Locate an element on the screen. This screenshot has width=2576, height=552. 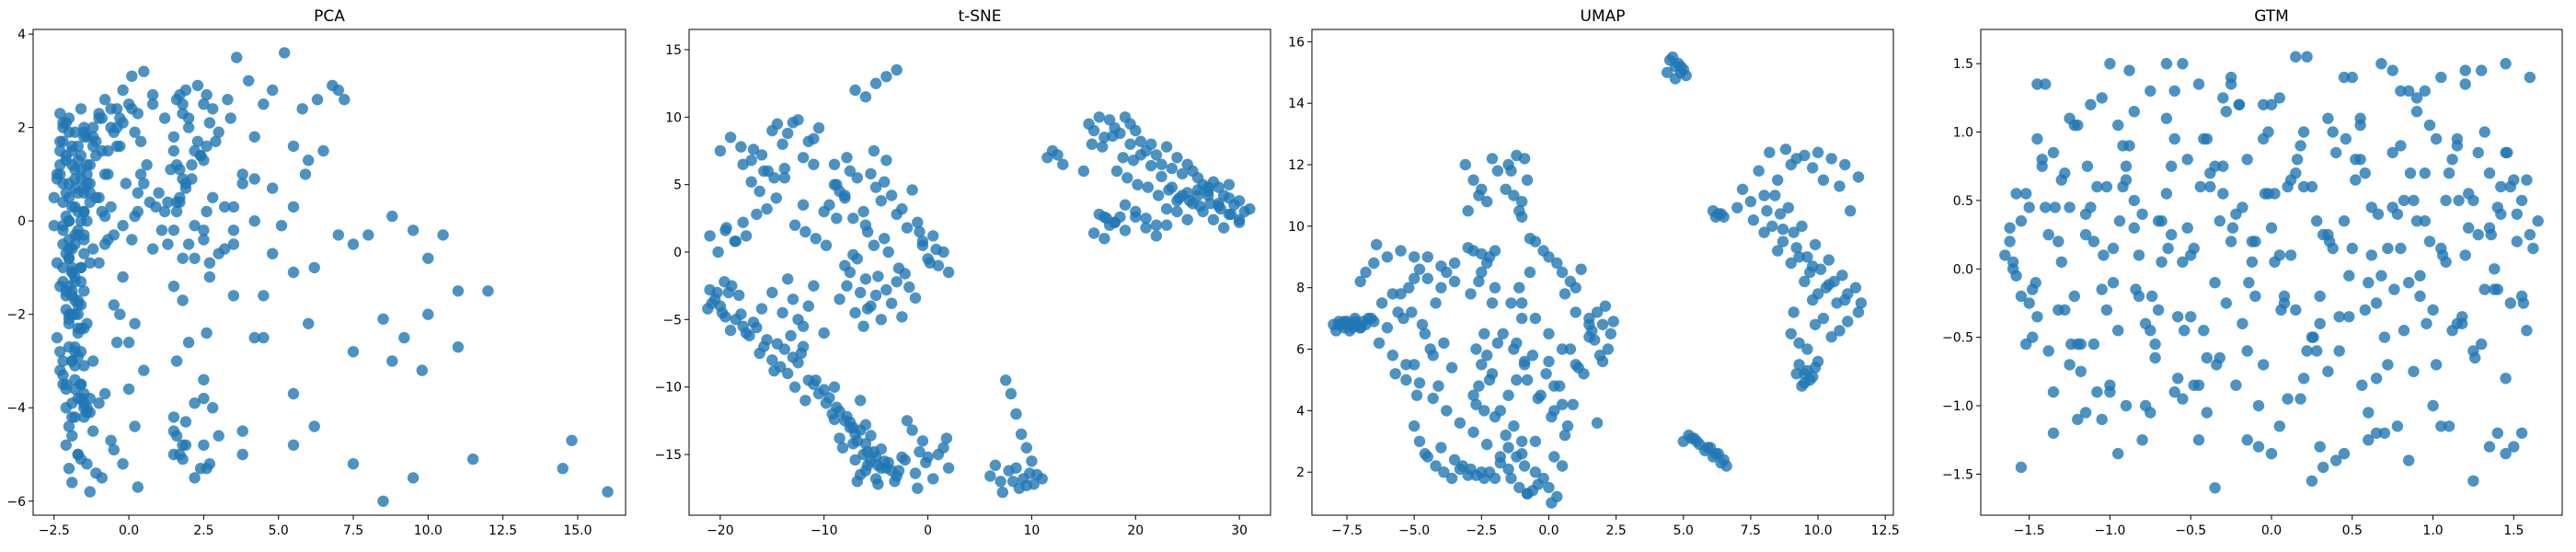
gtm-x-tick-label: 0.0 is located at coordinates (2271, 530).